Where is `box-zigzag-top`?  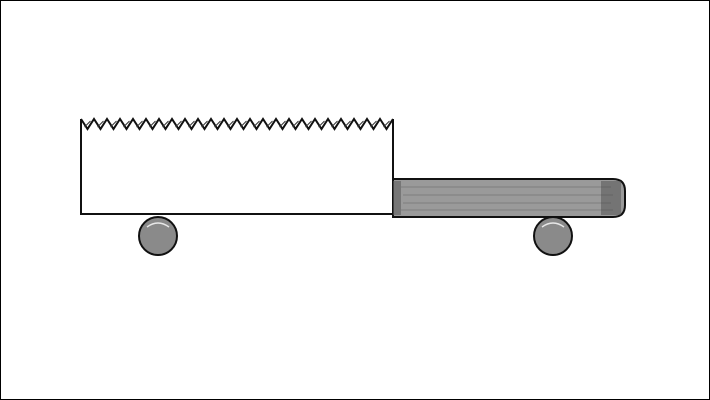 box-zigzag-top is located at coordinates (237, 124).